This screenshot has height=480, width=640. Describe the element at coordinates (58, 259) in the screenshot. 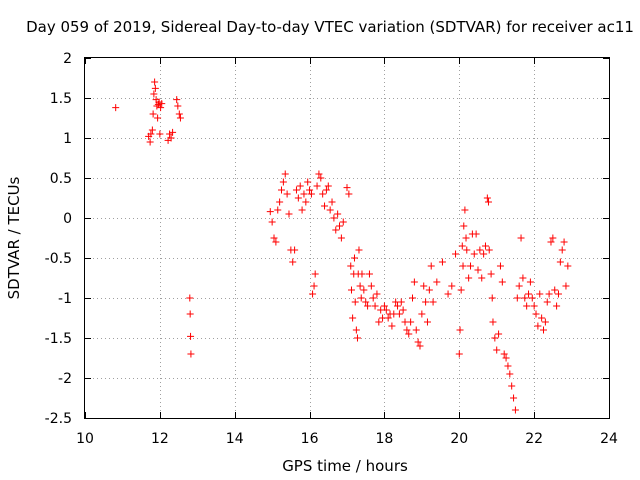

I see `y-tick-label: -0.5` at that location.